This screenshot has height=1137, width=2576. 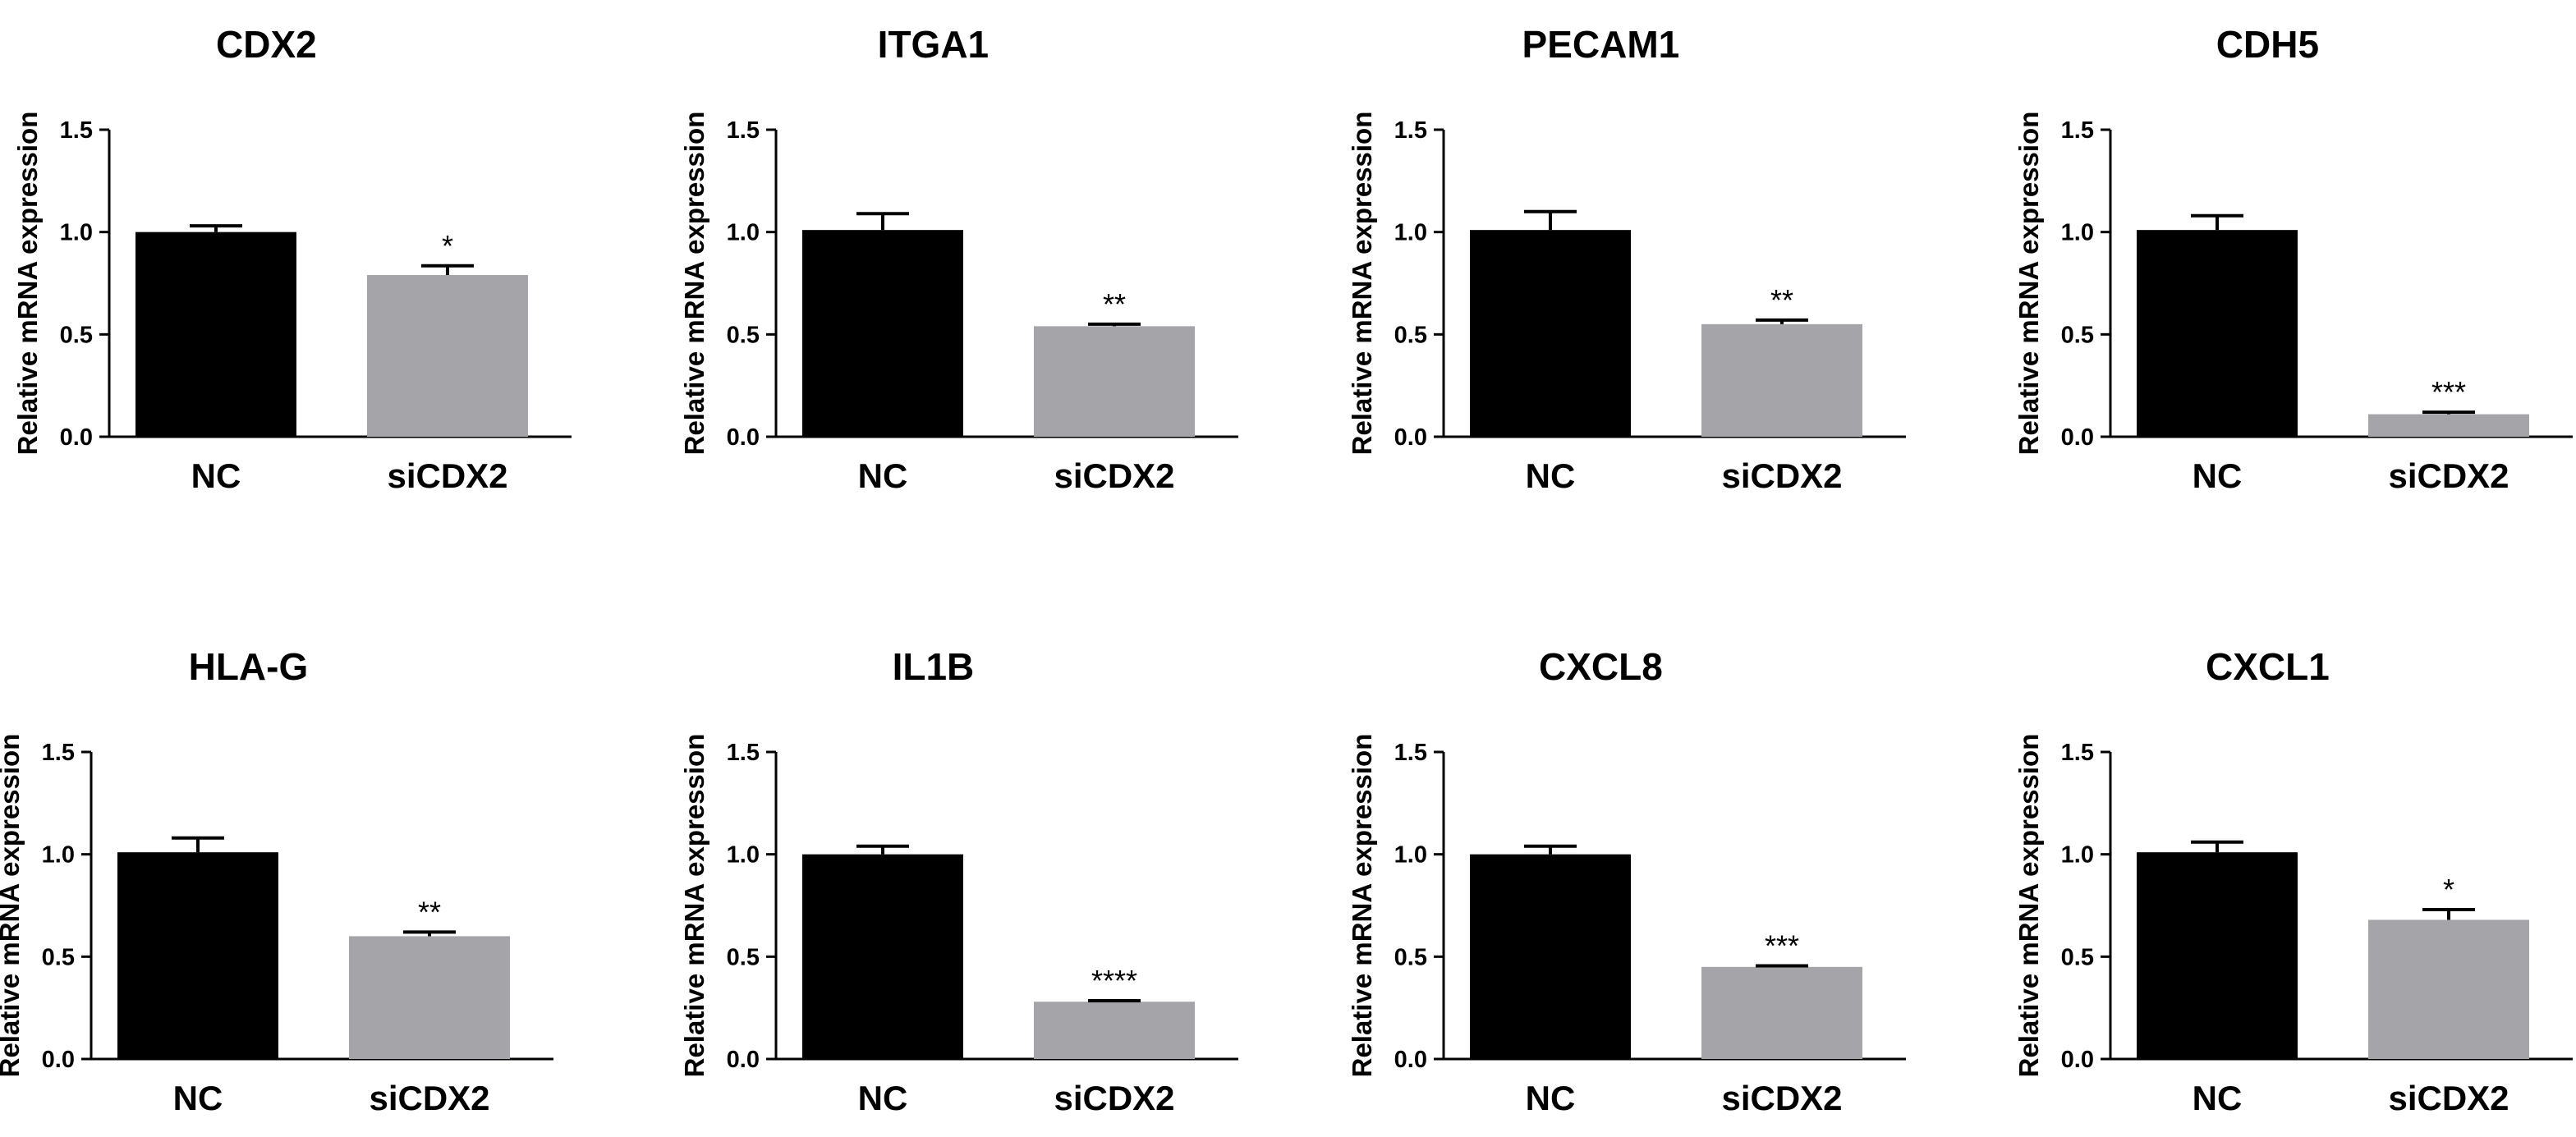 What do you see at coordinates (249, 666) in the screenshot?
I see `chart-title: HLA-G` at bounding box center [249, 666].